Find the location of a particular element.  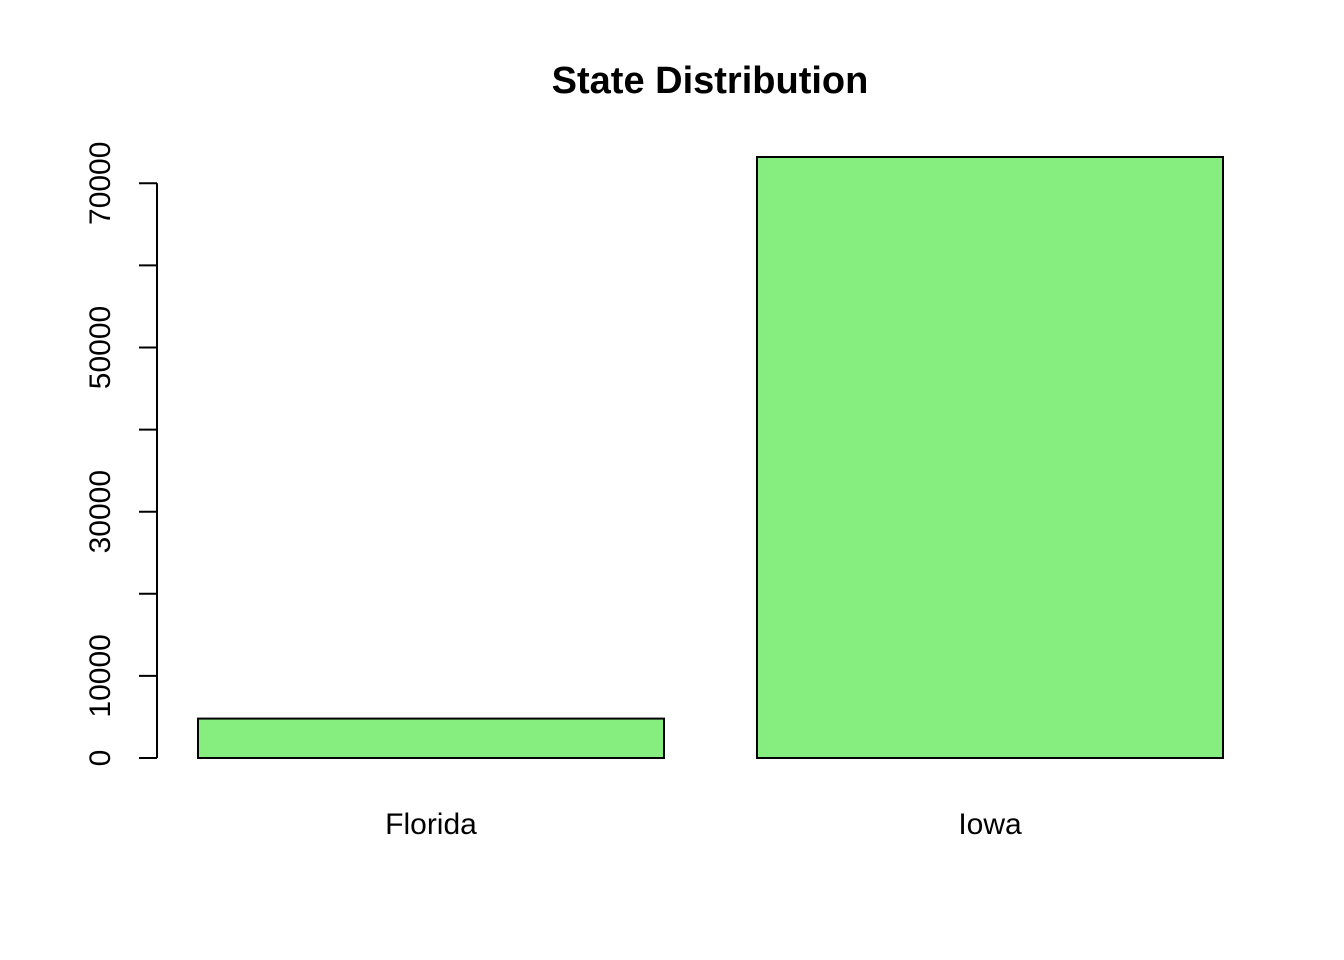

y-tick-label: 50000 is located at coordinates (100, 347).